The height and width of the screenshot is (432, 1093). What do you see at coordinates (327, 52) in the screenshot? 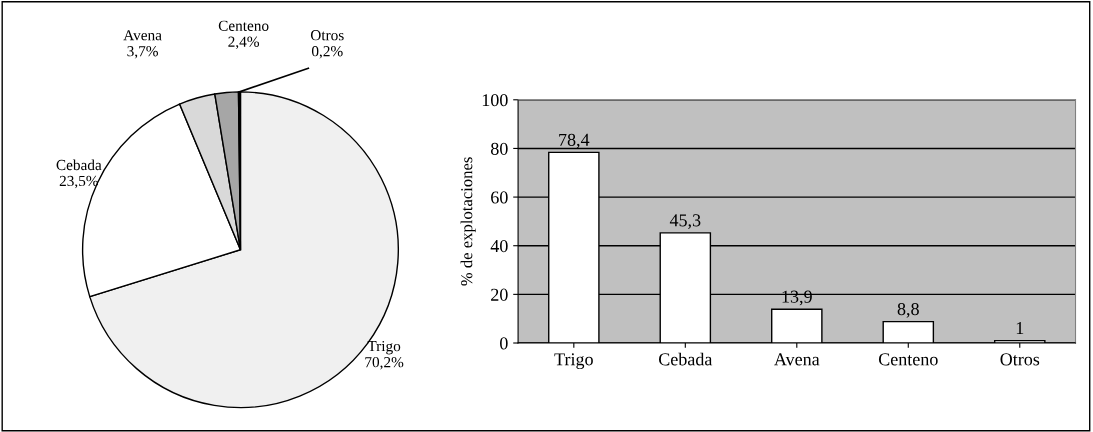
I see `data-label: 0,2%` at bounding box center [327, 52].